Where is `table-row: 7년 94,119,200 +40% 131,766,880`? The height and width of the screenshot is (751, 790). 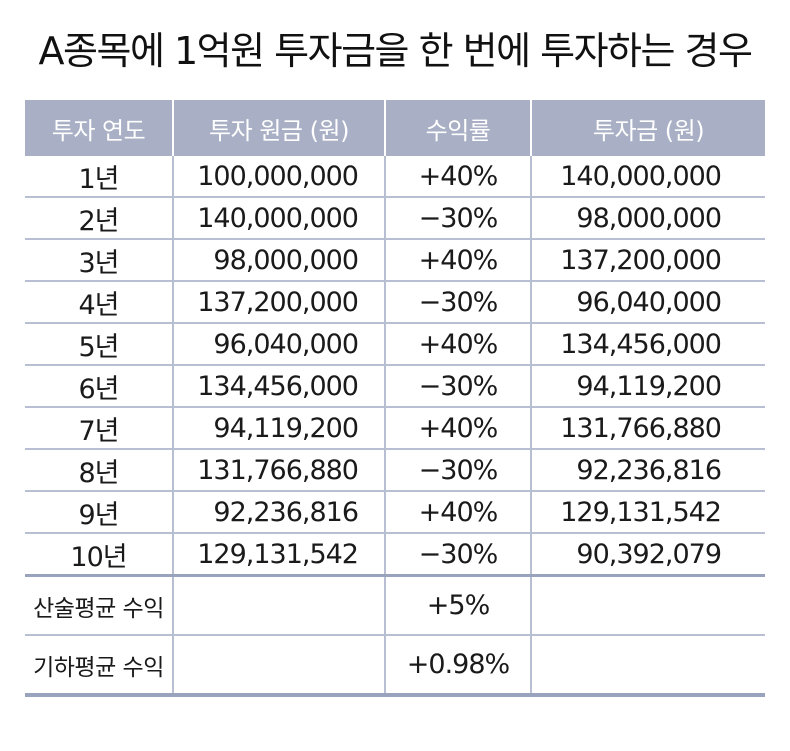
table-row: 7년 94,119,200 +40% 131,766,880 is located at coordinates (395, 428).